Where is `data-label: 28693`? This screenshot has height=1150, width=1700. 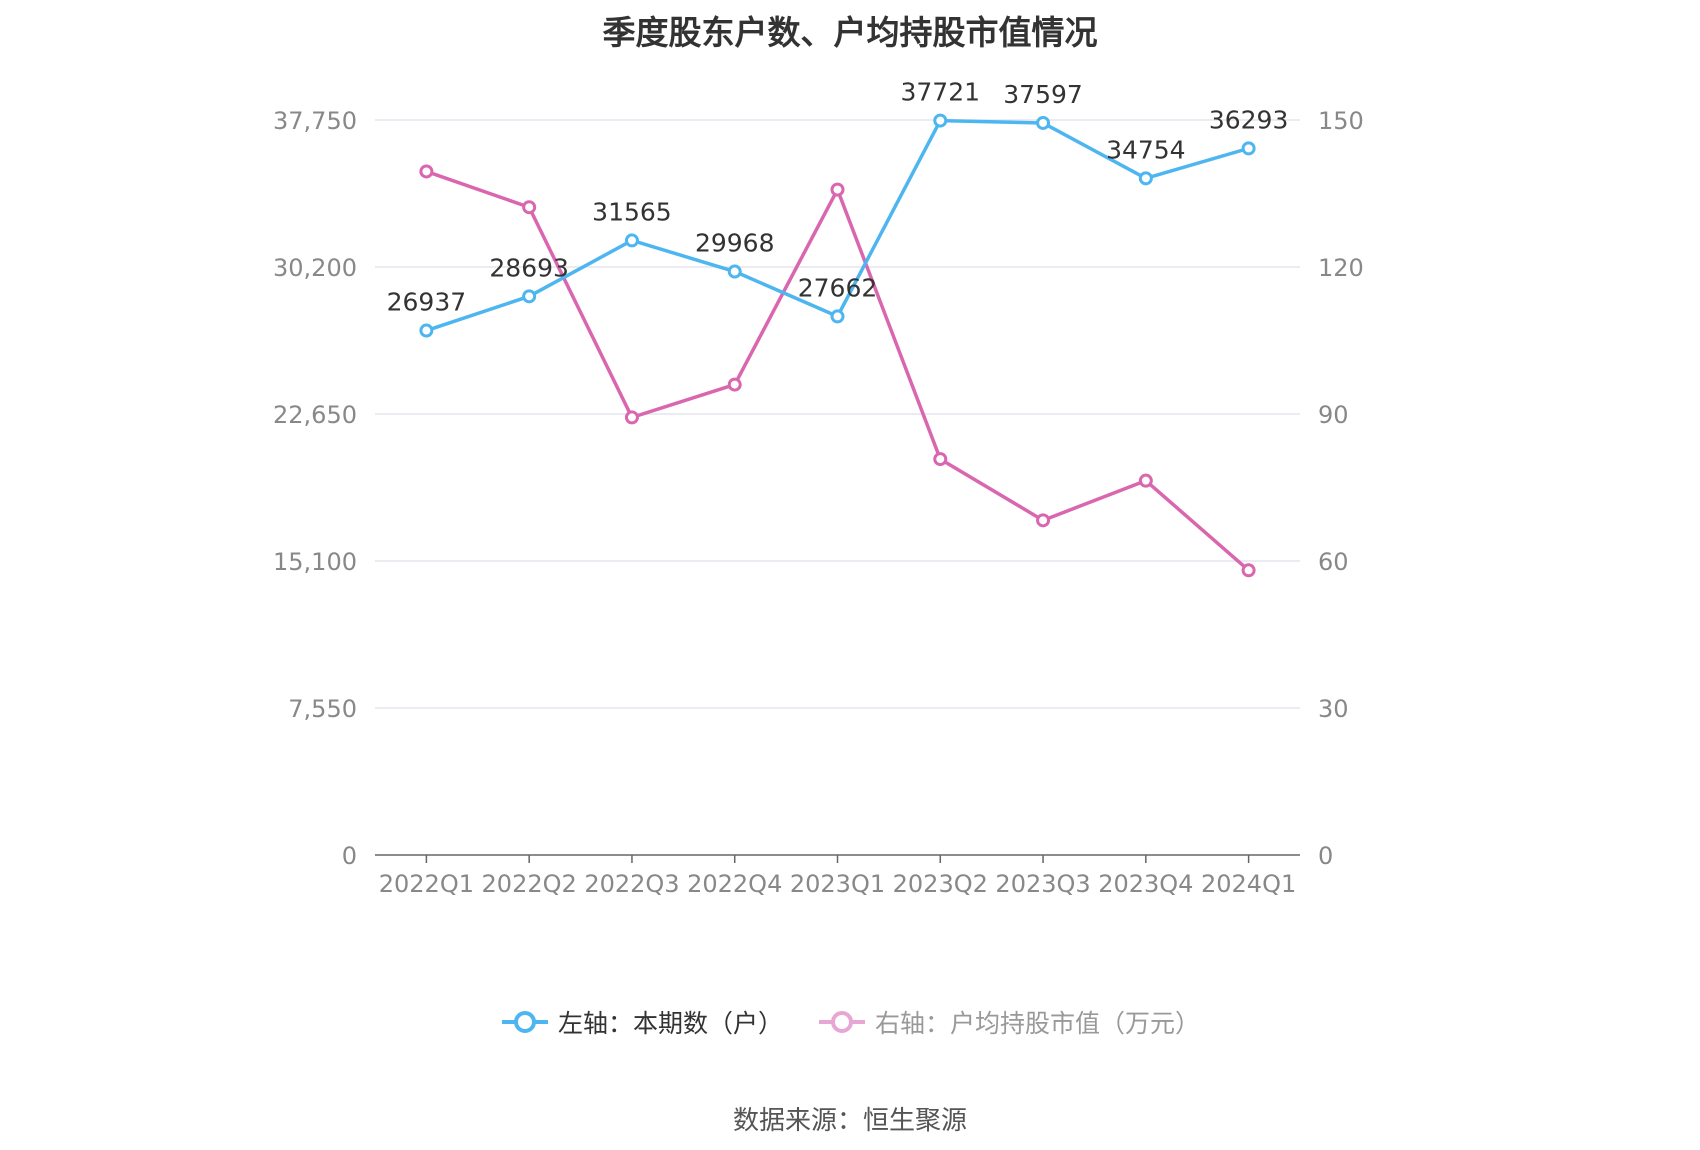
data-label: 28693 is located at coordinates (529, 267).